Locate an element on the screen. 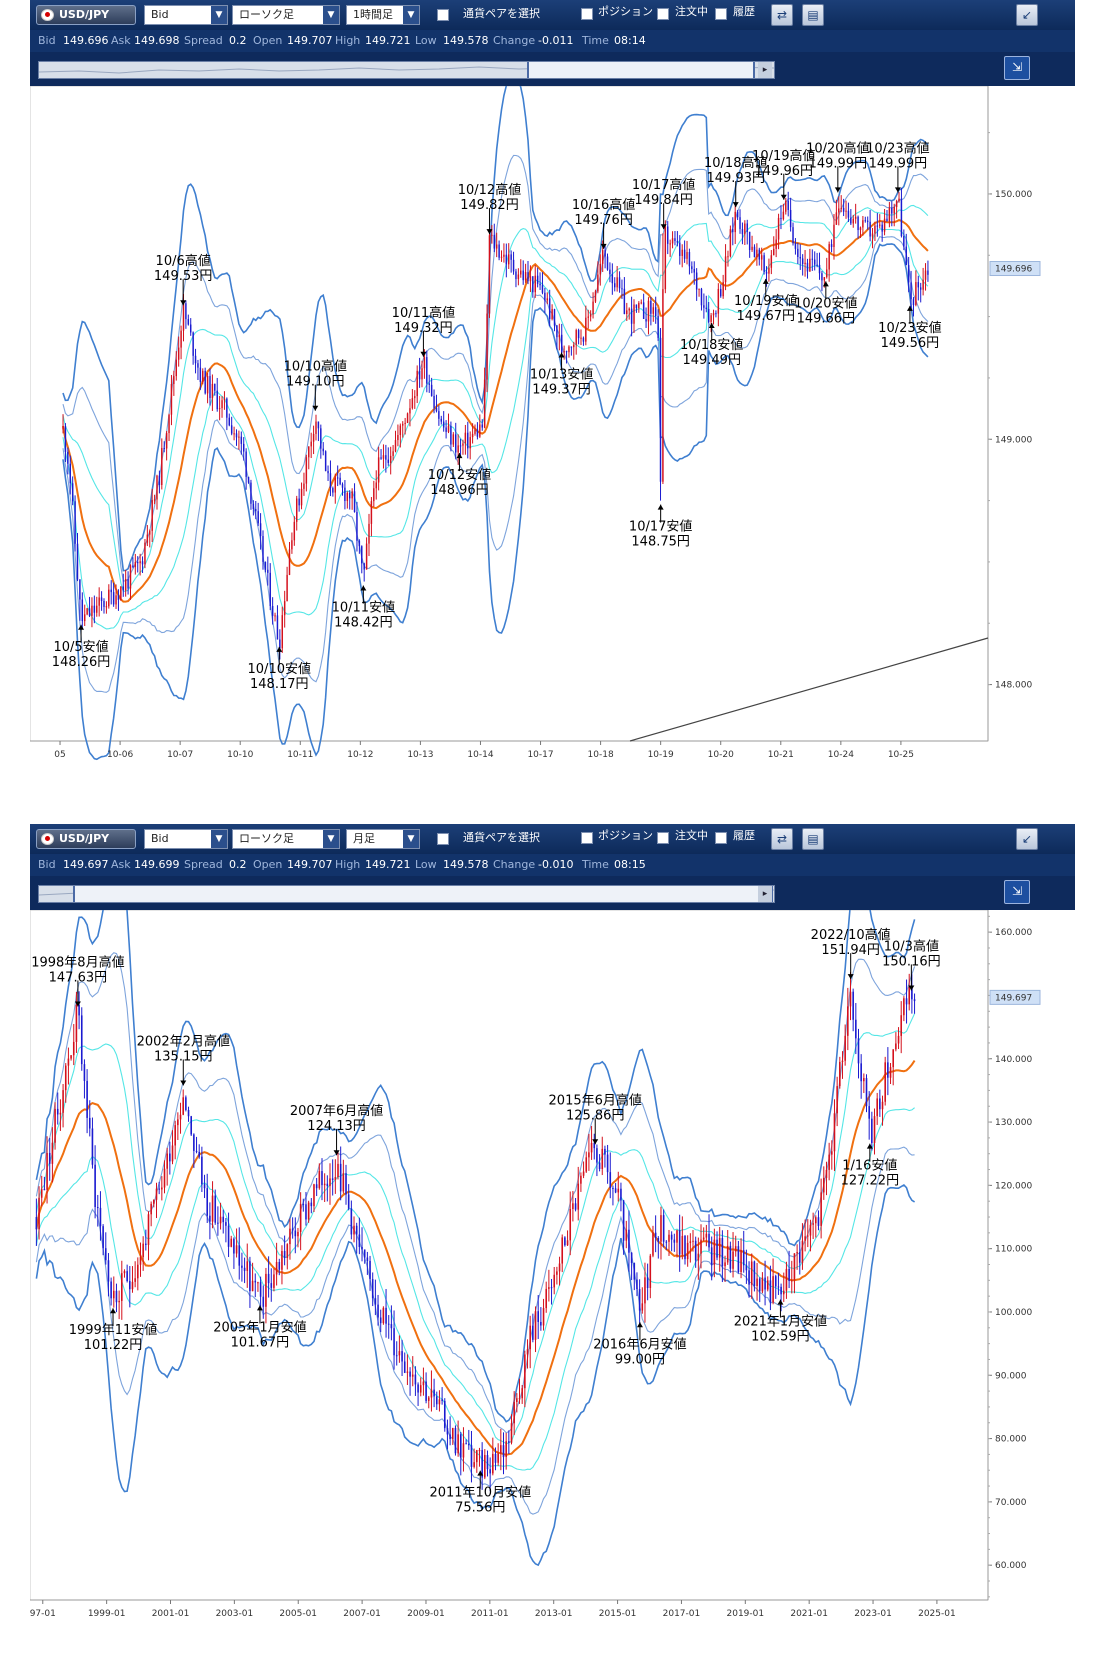 Image resolution: width=1105 pixels, height=1657 pixels. timeframe-select: 1時間足 ▼ is located at coordinates (383, 15).